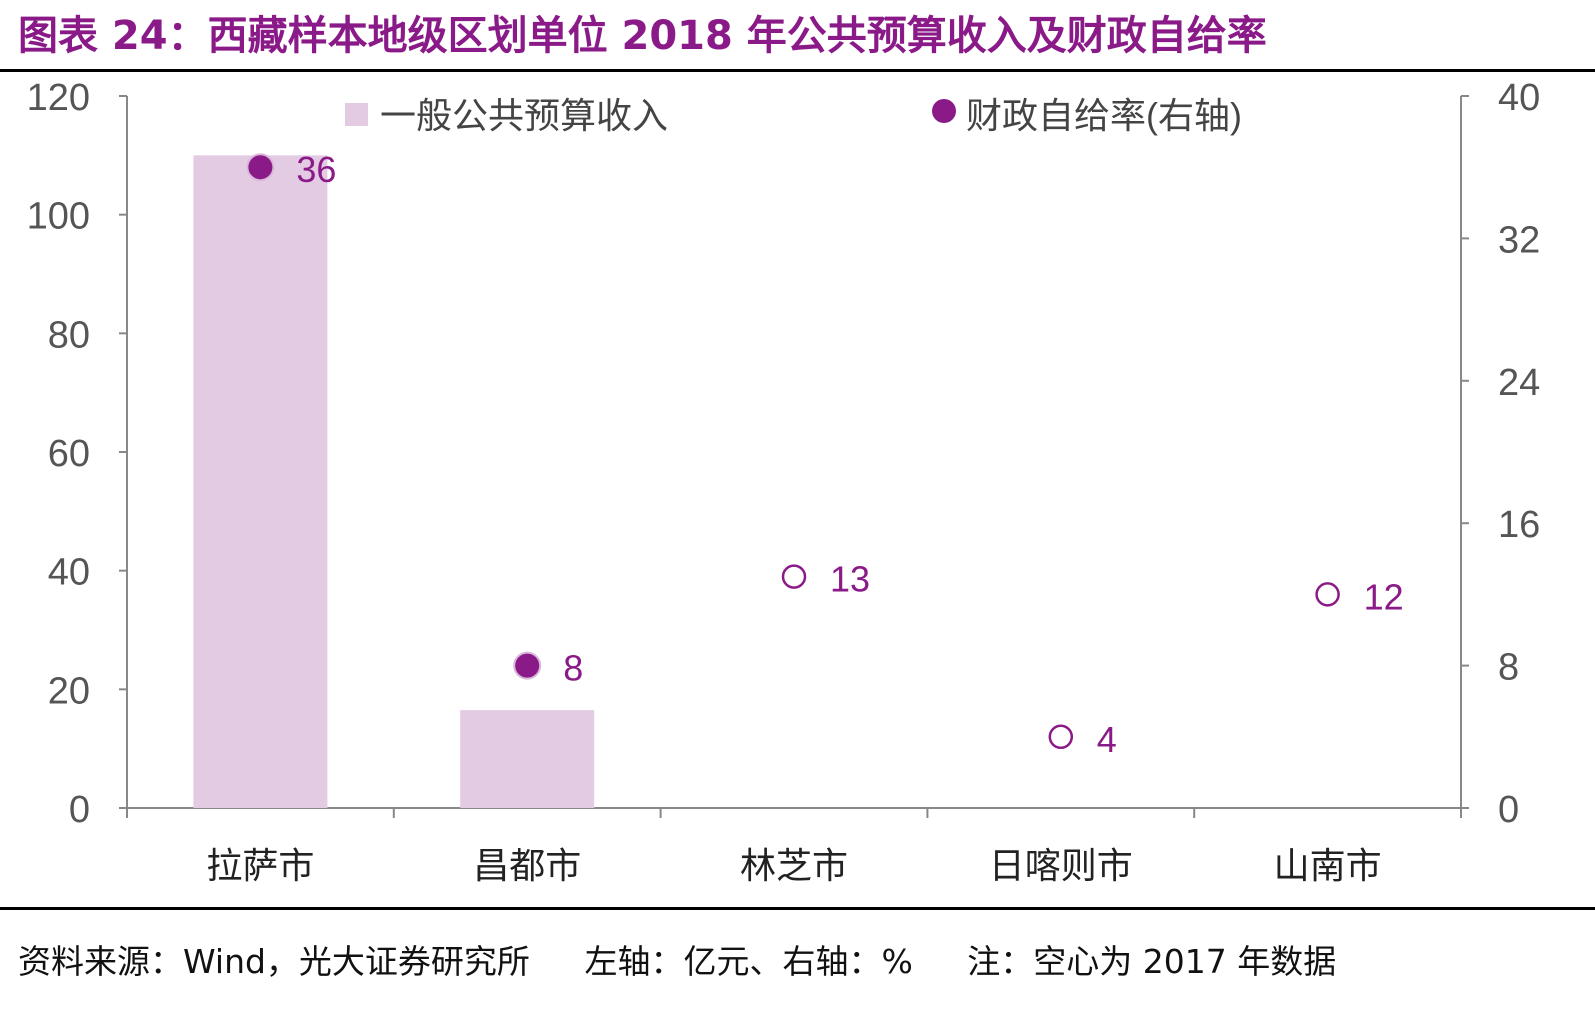 Image resolution: width=1595 pixels, height=1014 pixels. What do you see at coordinates (850, 579) in the screenshot?
I see `dot-value-label: 13` at bounding box center [850, 579].